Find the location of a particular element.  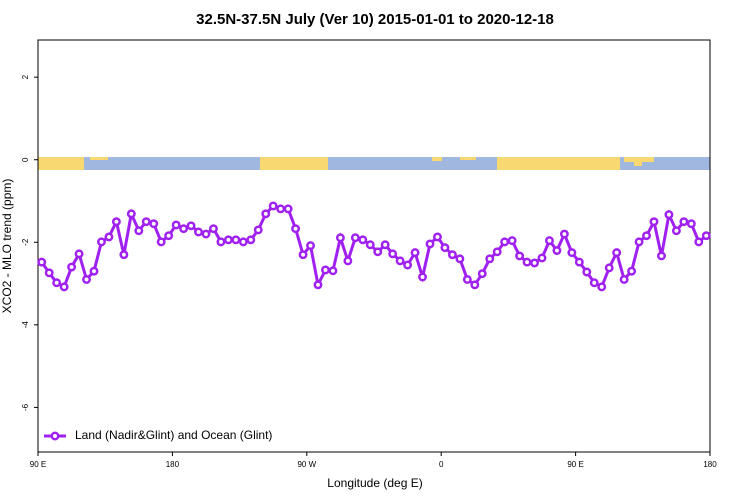

x-tick-label: 90 W is located at coordinates (306, 464).